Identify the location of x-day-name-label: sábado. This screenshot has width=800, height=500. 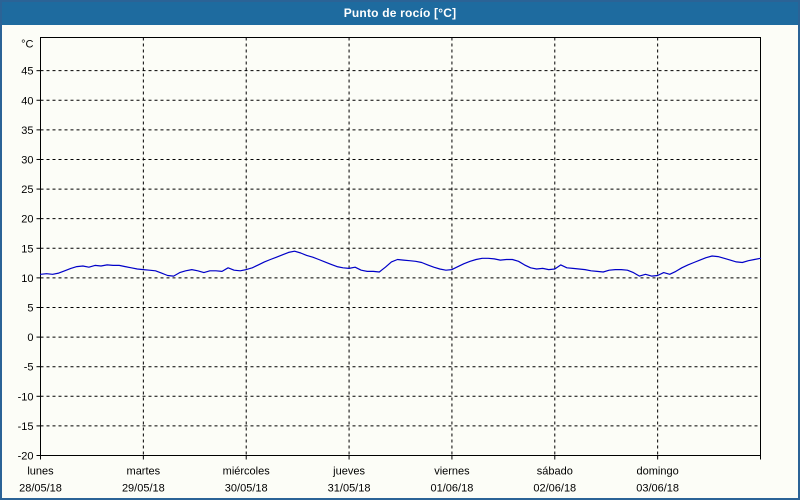
(555, 472).